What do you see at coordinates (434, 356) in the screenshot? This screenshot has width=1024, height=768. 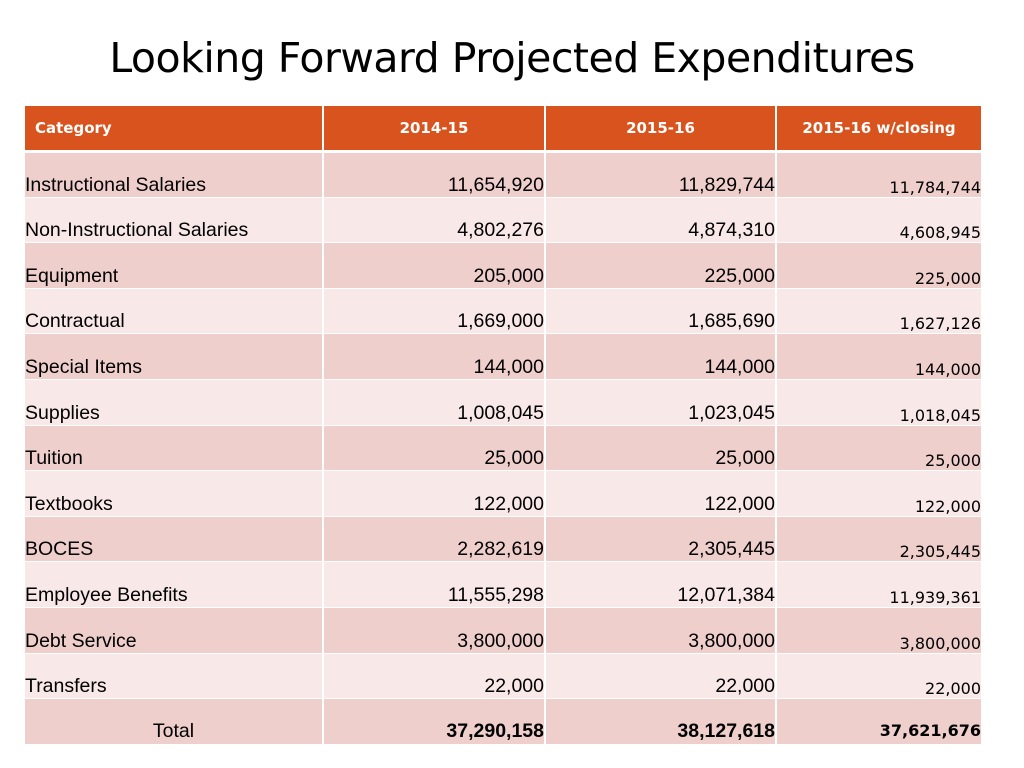 I see `value-2014-15: 144,000` at bounding box center [434, 356].